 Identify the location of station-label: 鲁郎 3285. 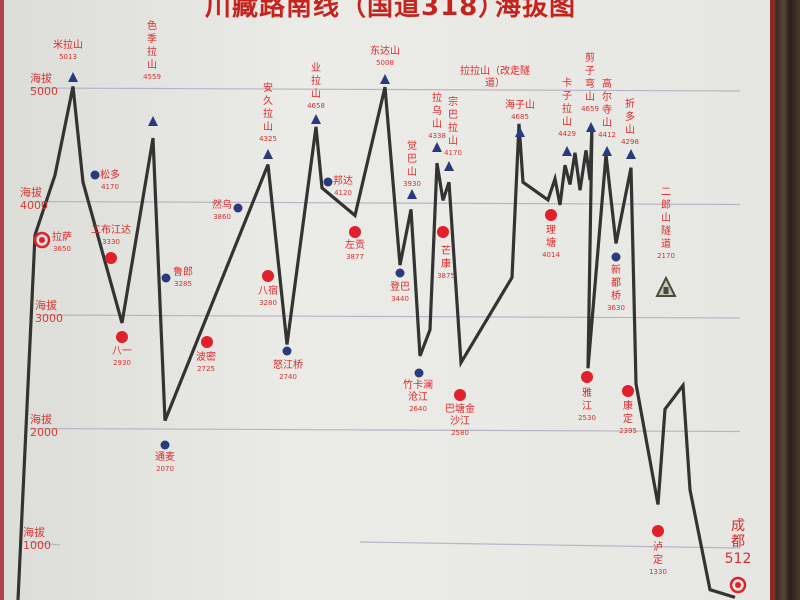
(183, 278).